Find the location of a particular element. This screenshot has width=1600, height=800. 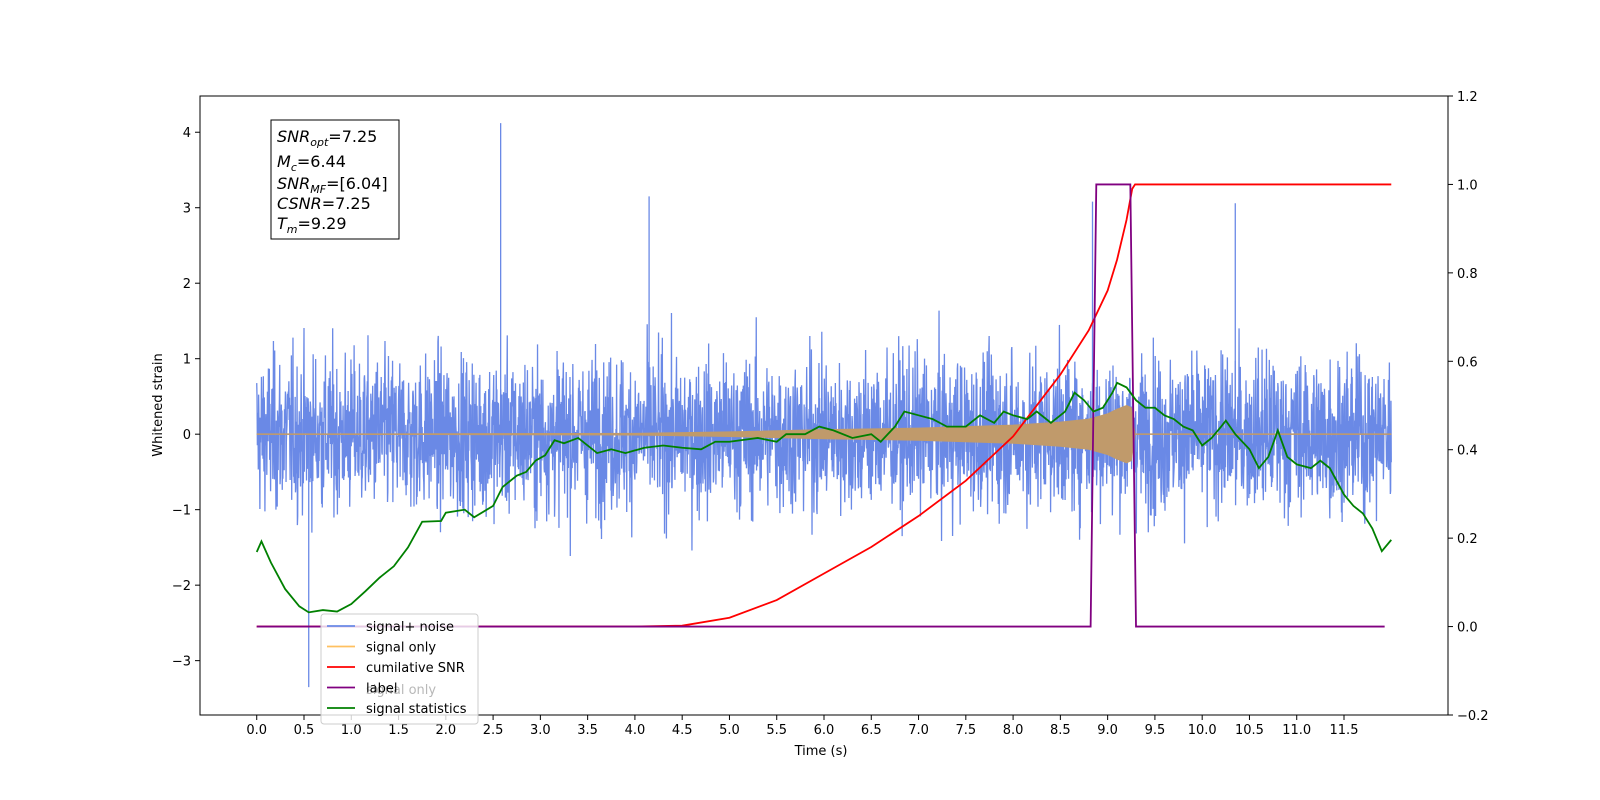

y2-tick-label: 1.0 is located at coordinates (1467, 185).